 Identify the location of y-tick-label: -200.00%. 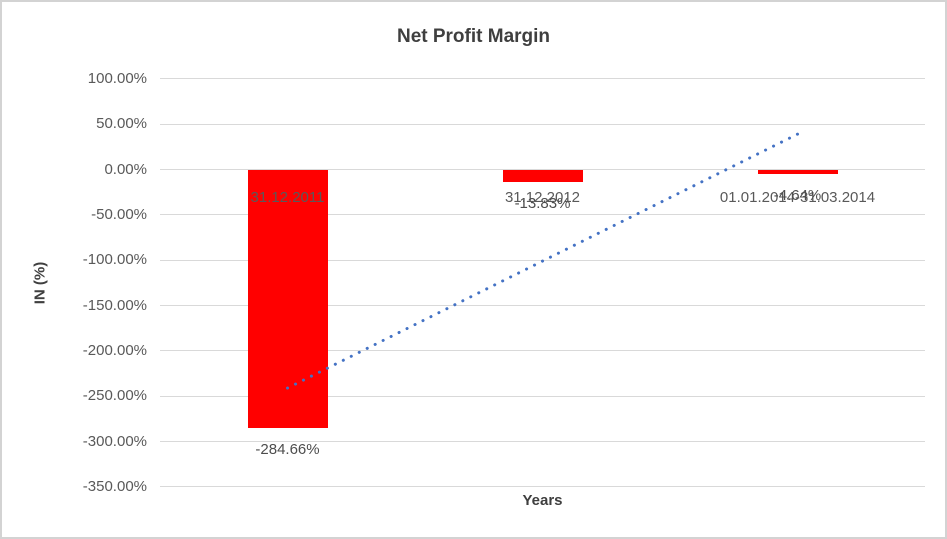
(114, 350).